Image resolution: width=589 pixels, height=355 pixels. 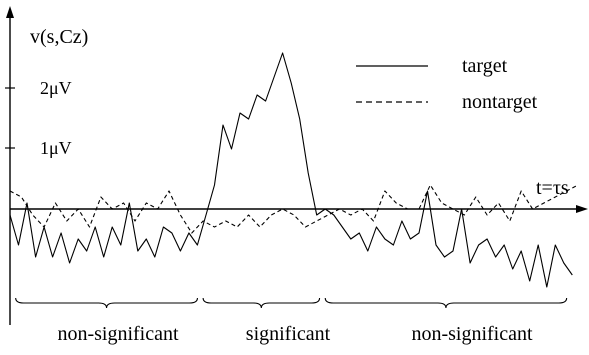 I want to click on legend-label-target: target, so click(x=485, y=66).